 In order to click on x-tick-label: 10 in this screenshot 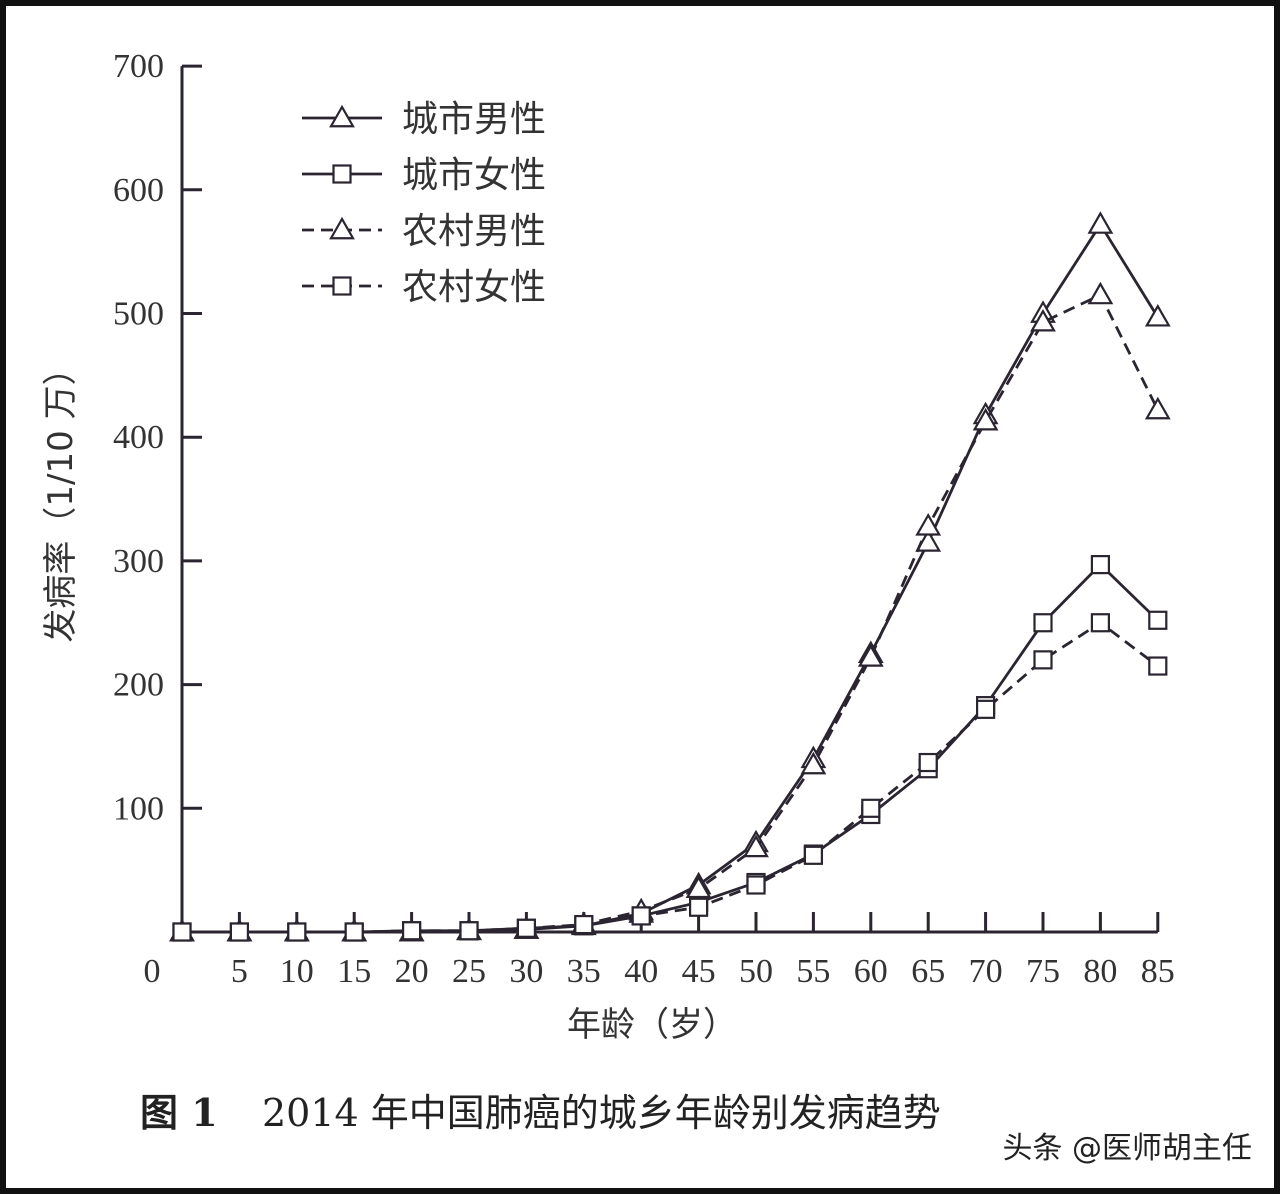, I will do `click(297, 971)`.